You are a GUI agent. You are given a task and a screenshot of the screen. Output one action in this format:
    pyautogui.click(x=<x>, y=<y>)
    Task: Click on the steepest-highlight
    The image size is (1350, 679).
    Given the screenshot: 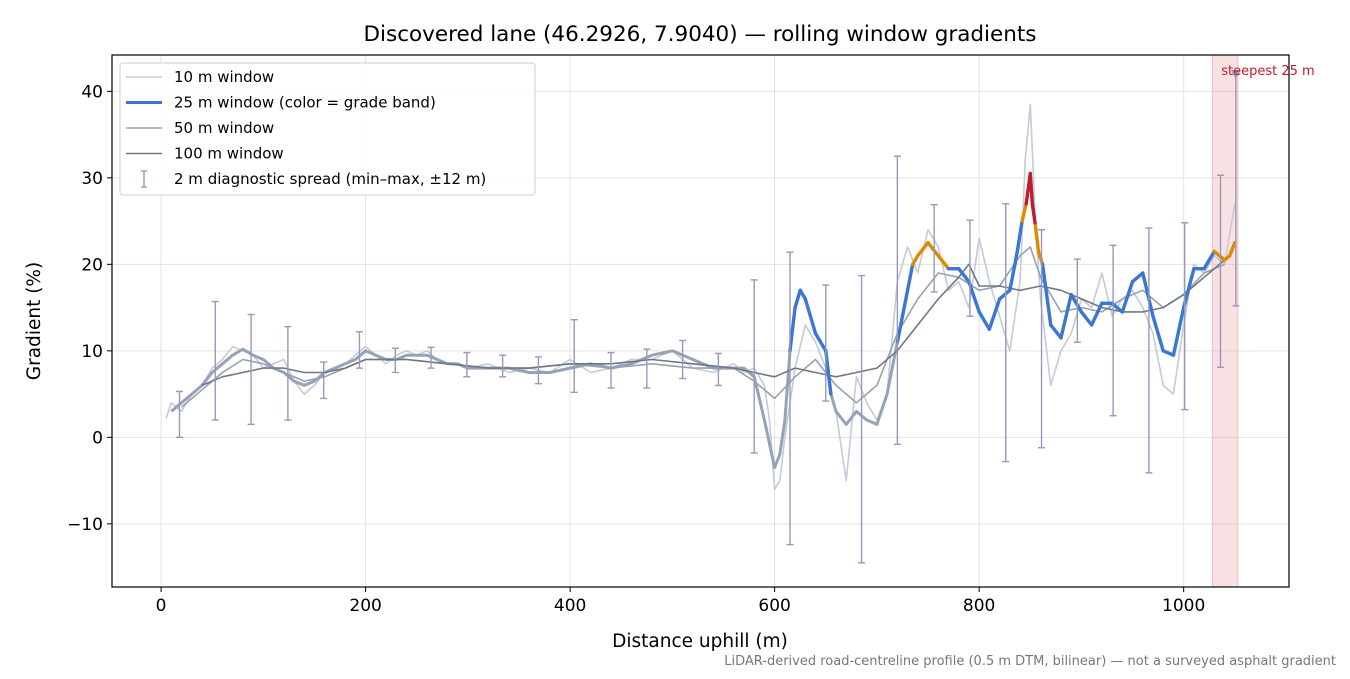 What is the action you would take?
    pyautogui.click(x=1226, y=321)
    